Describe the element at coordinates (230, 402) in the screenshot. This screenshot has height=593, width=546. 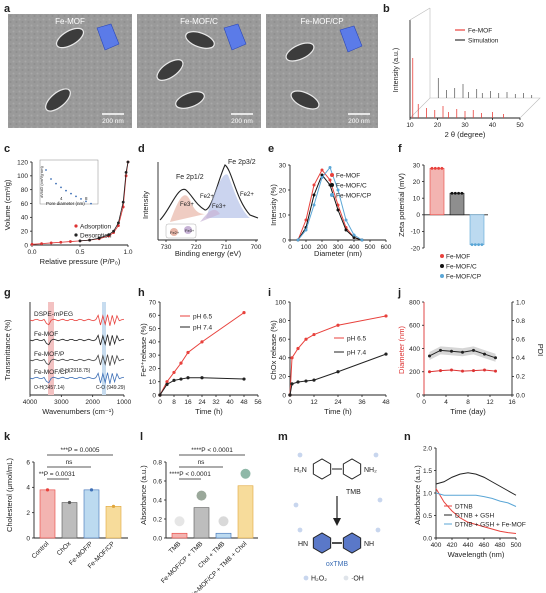
I see `x-tick-label: 40` at that location.